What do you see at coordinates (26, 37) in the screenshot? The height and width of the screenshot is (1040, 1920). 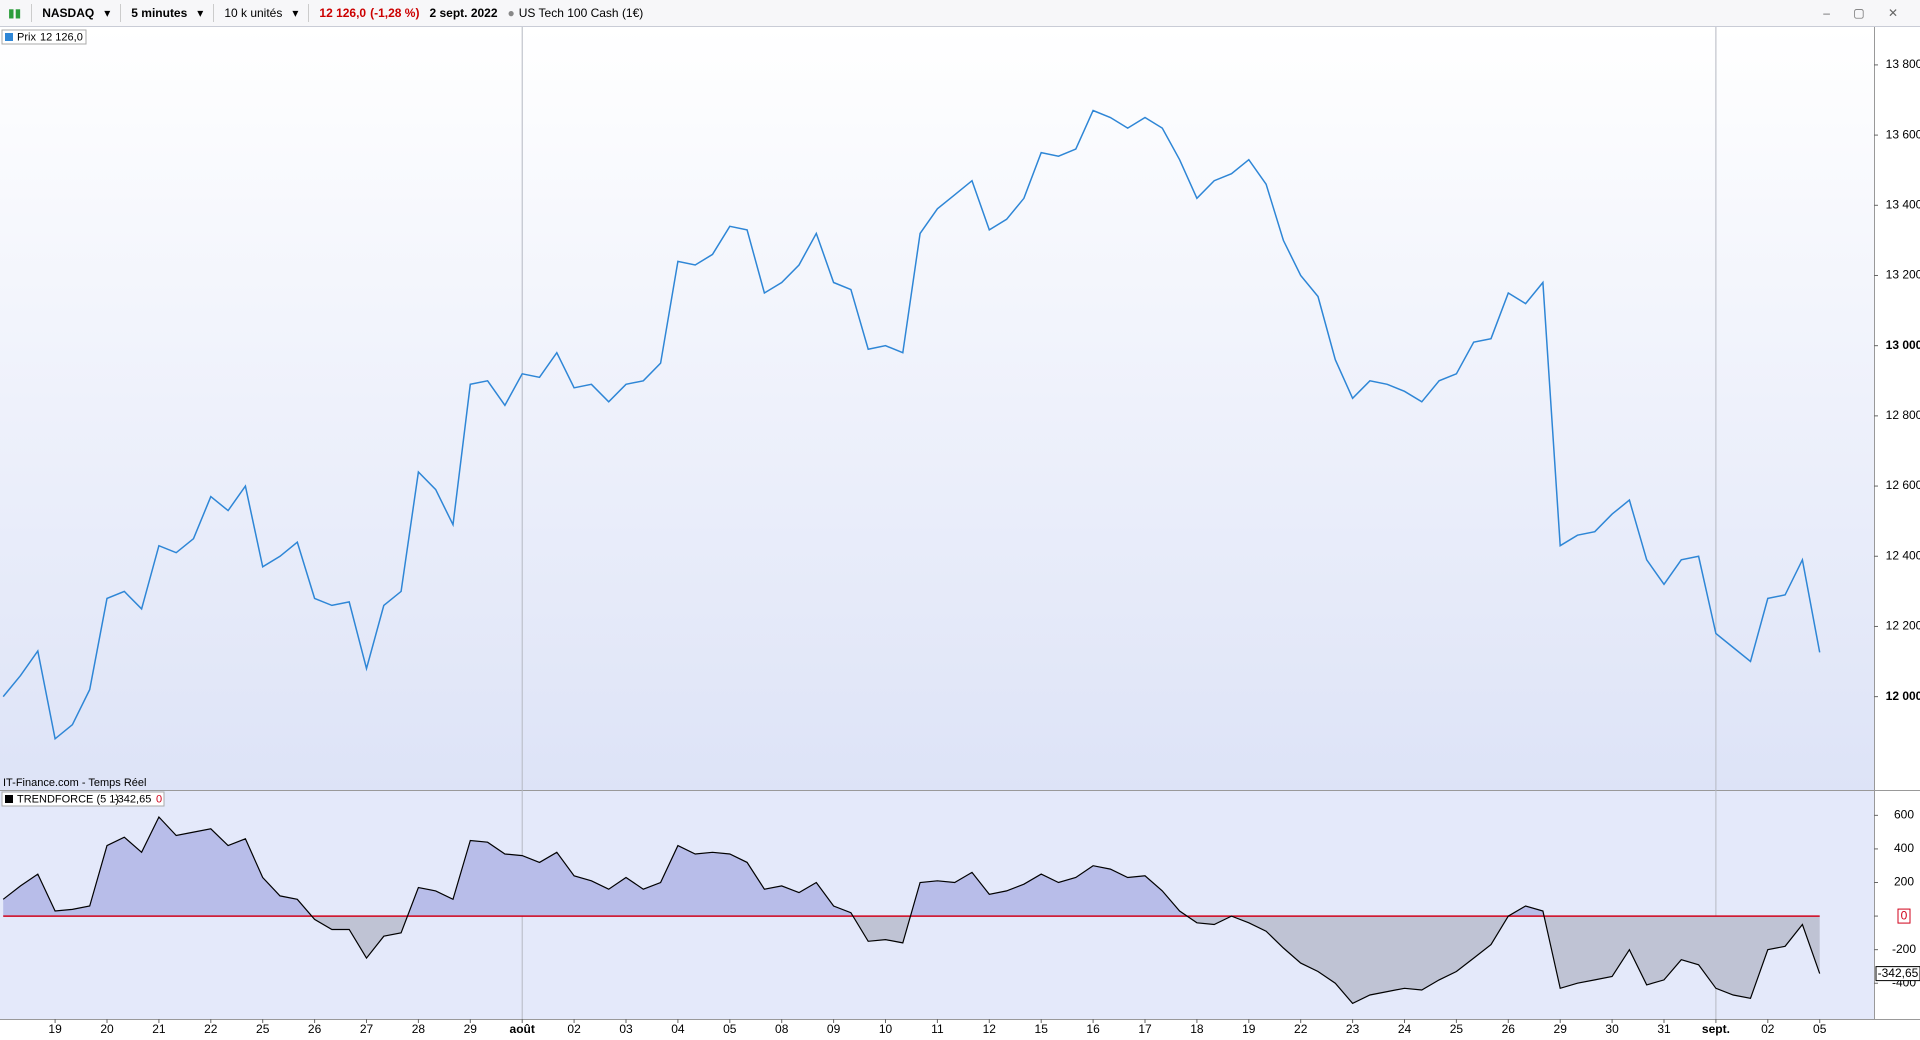 I see `legend-name: Prix` at bounding box center [26, 37].